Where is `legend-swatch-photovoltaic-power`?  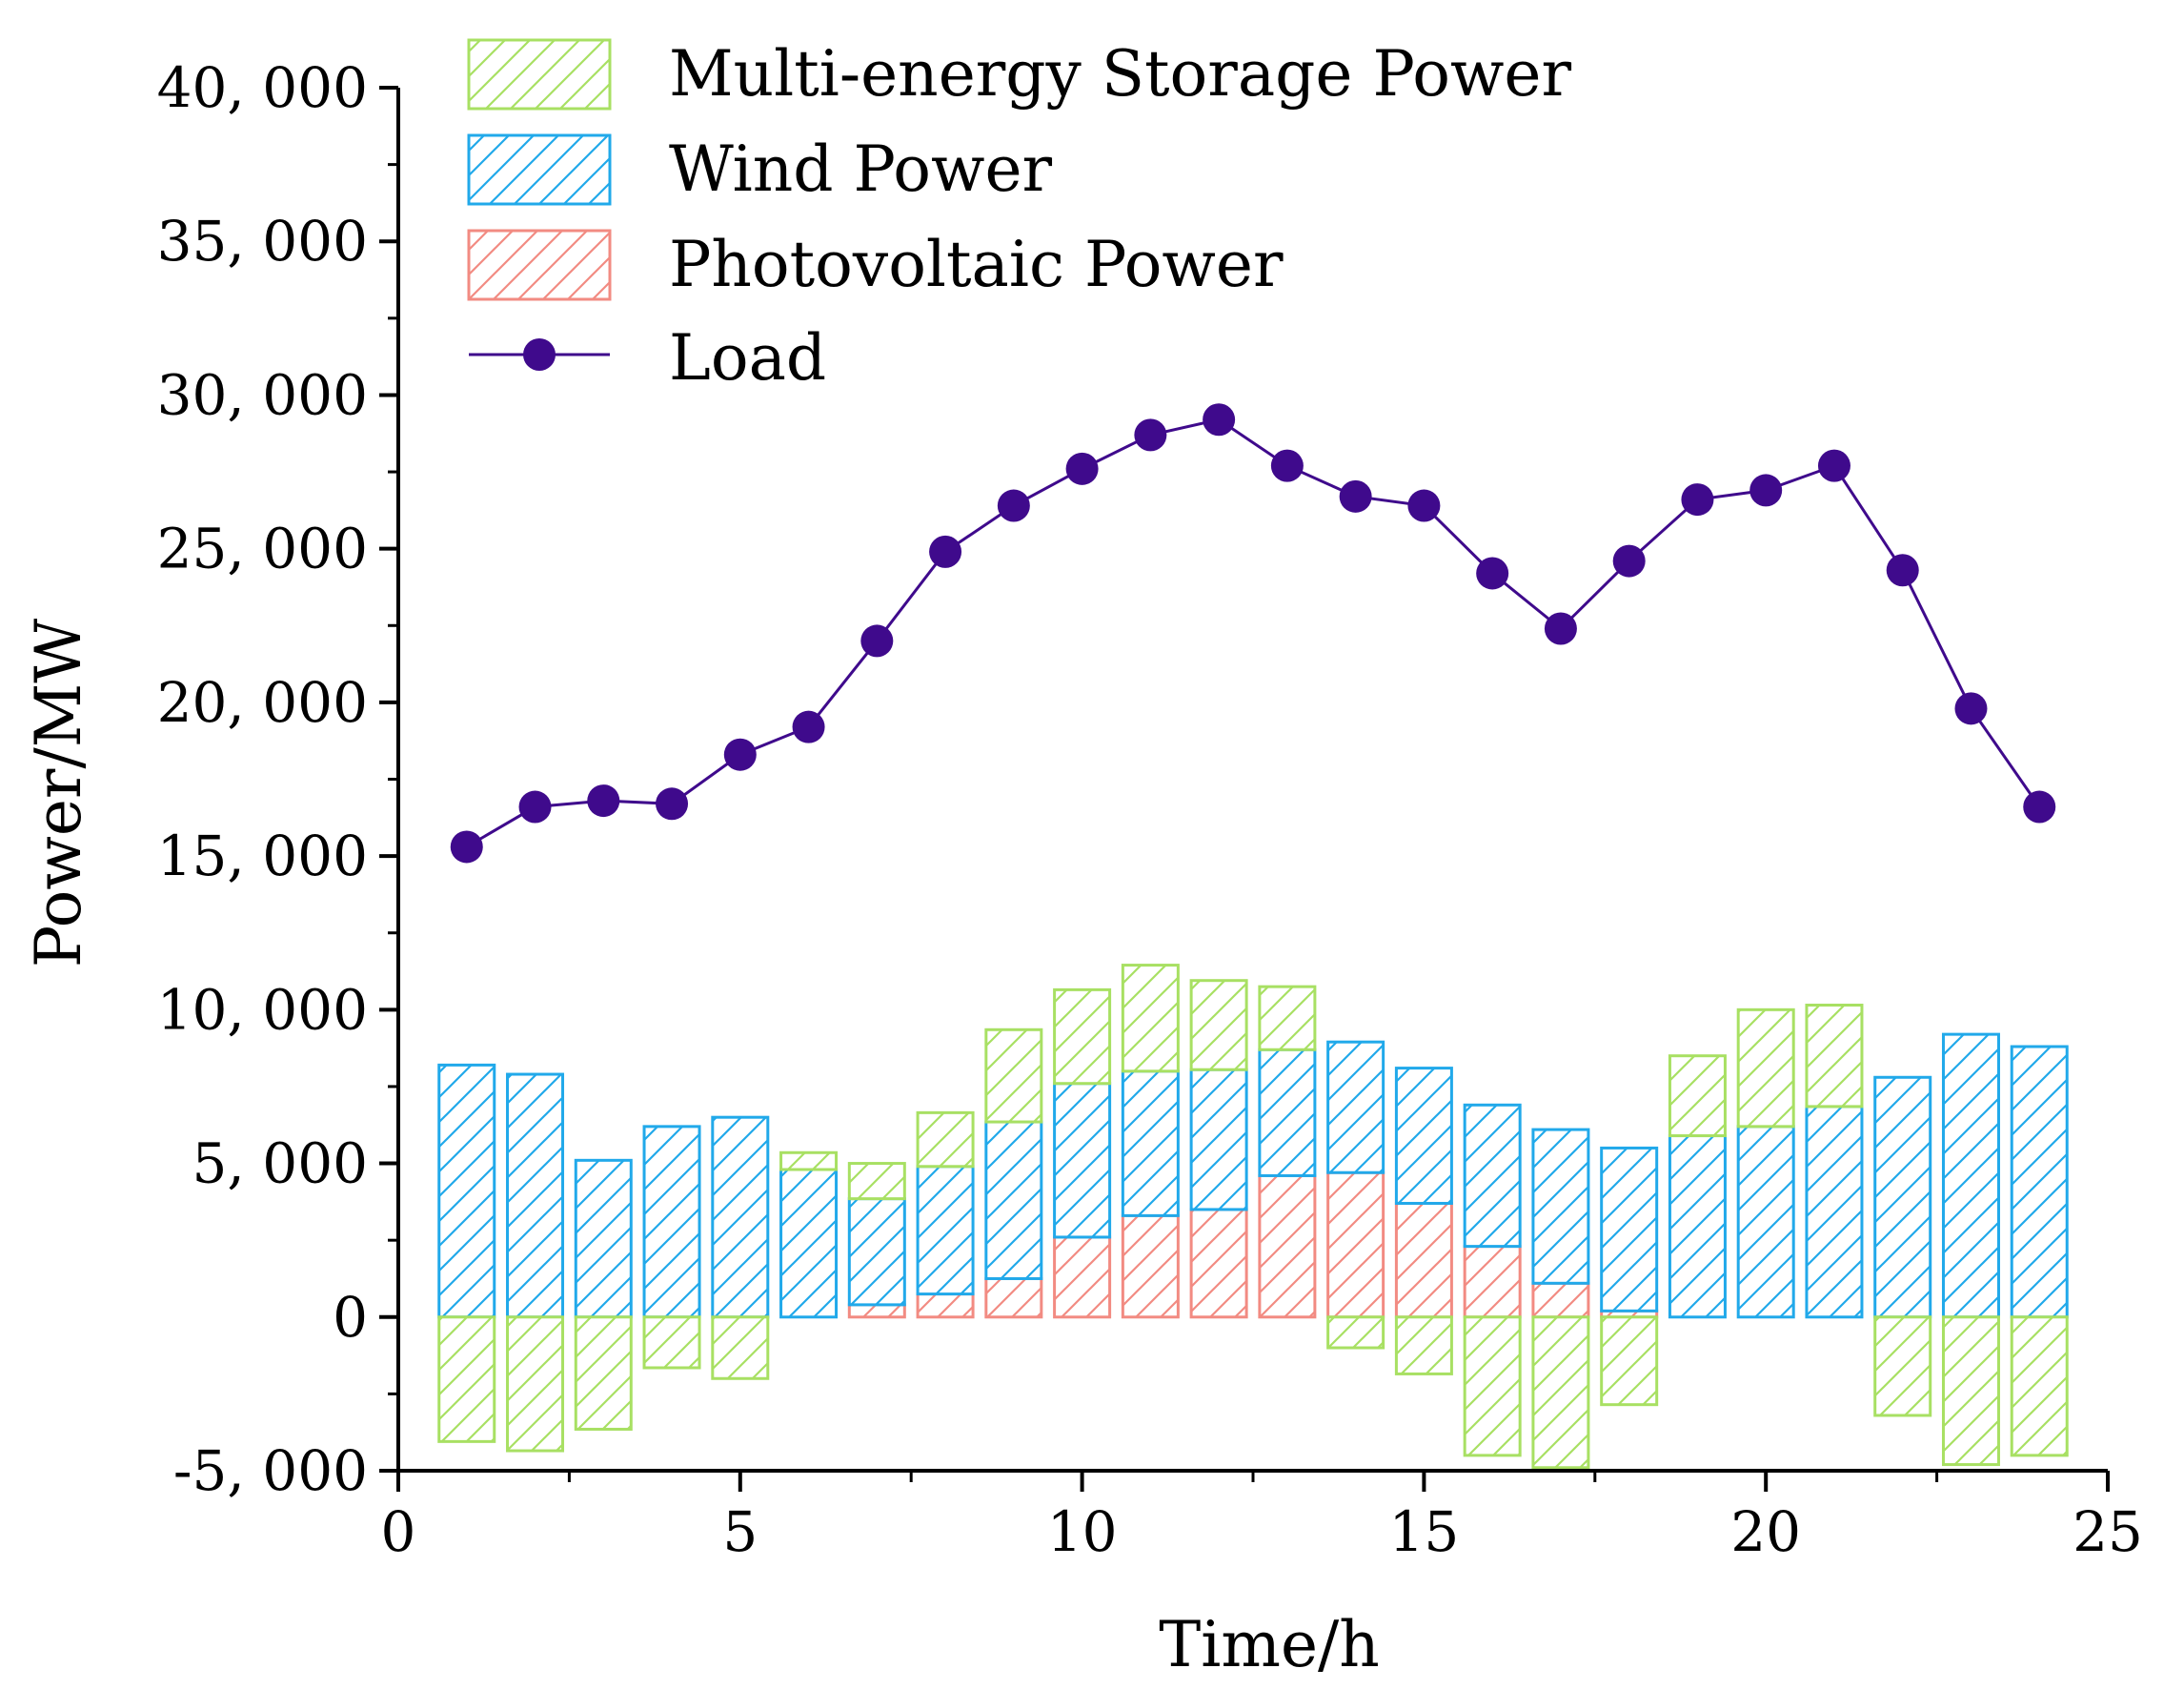 legend-swatch-photovoltaic-power is located at coordinates (539, 265).